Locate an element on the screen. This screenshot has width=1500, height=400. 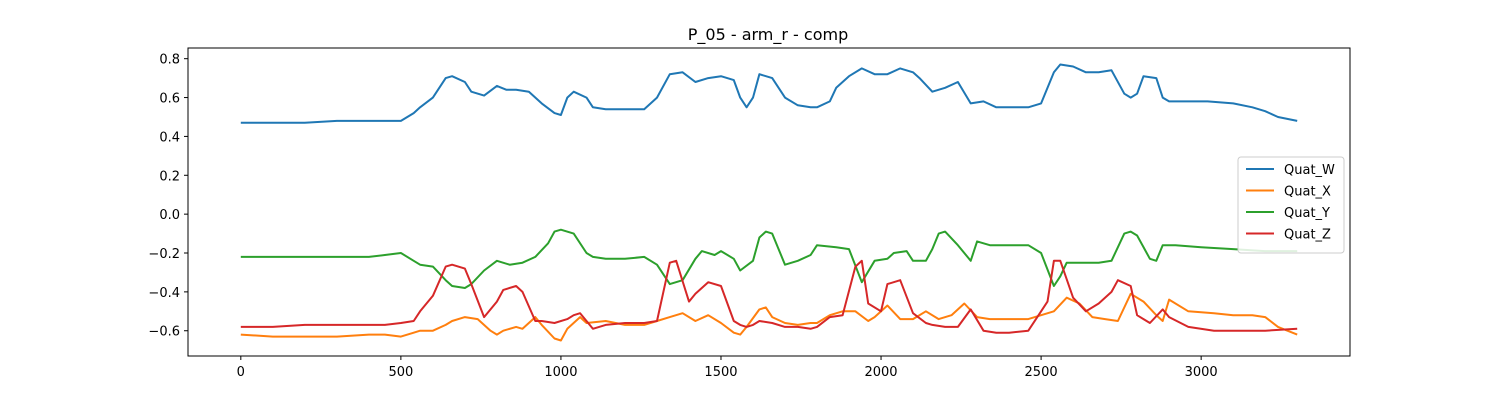
series-line-quat-x is located at coordinates (769, 317).